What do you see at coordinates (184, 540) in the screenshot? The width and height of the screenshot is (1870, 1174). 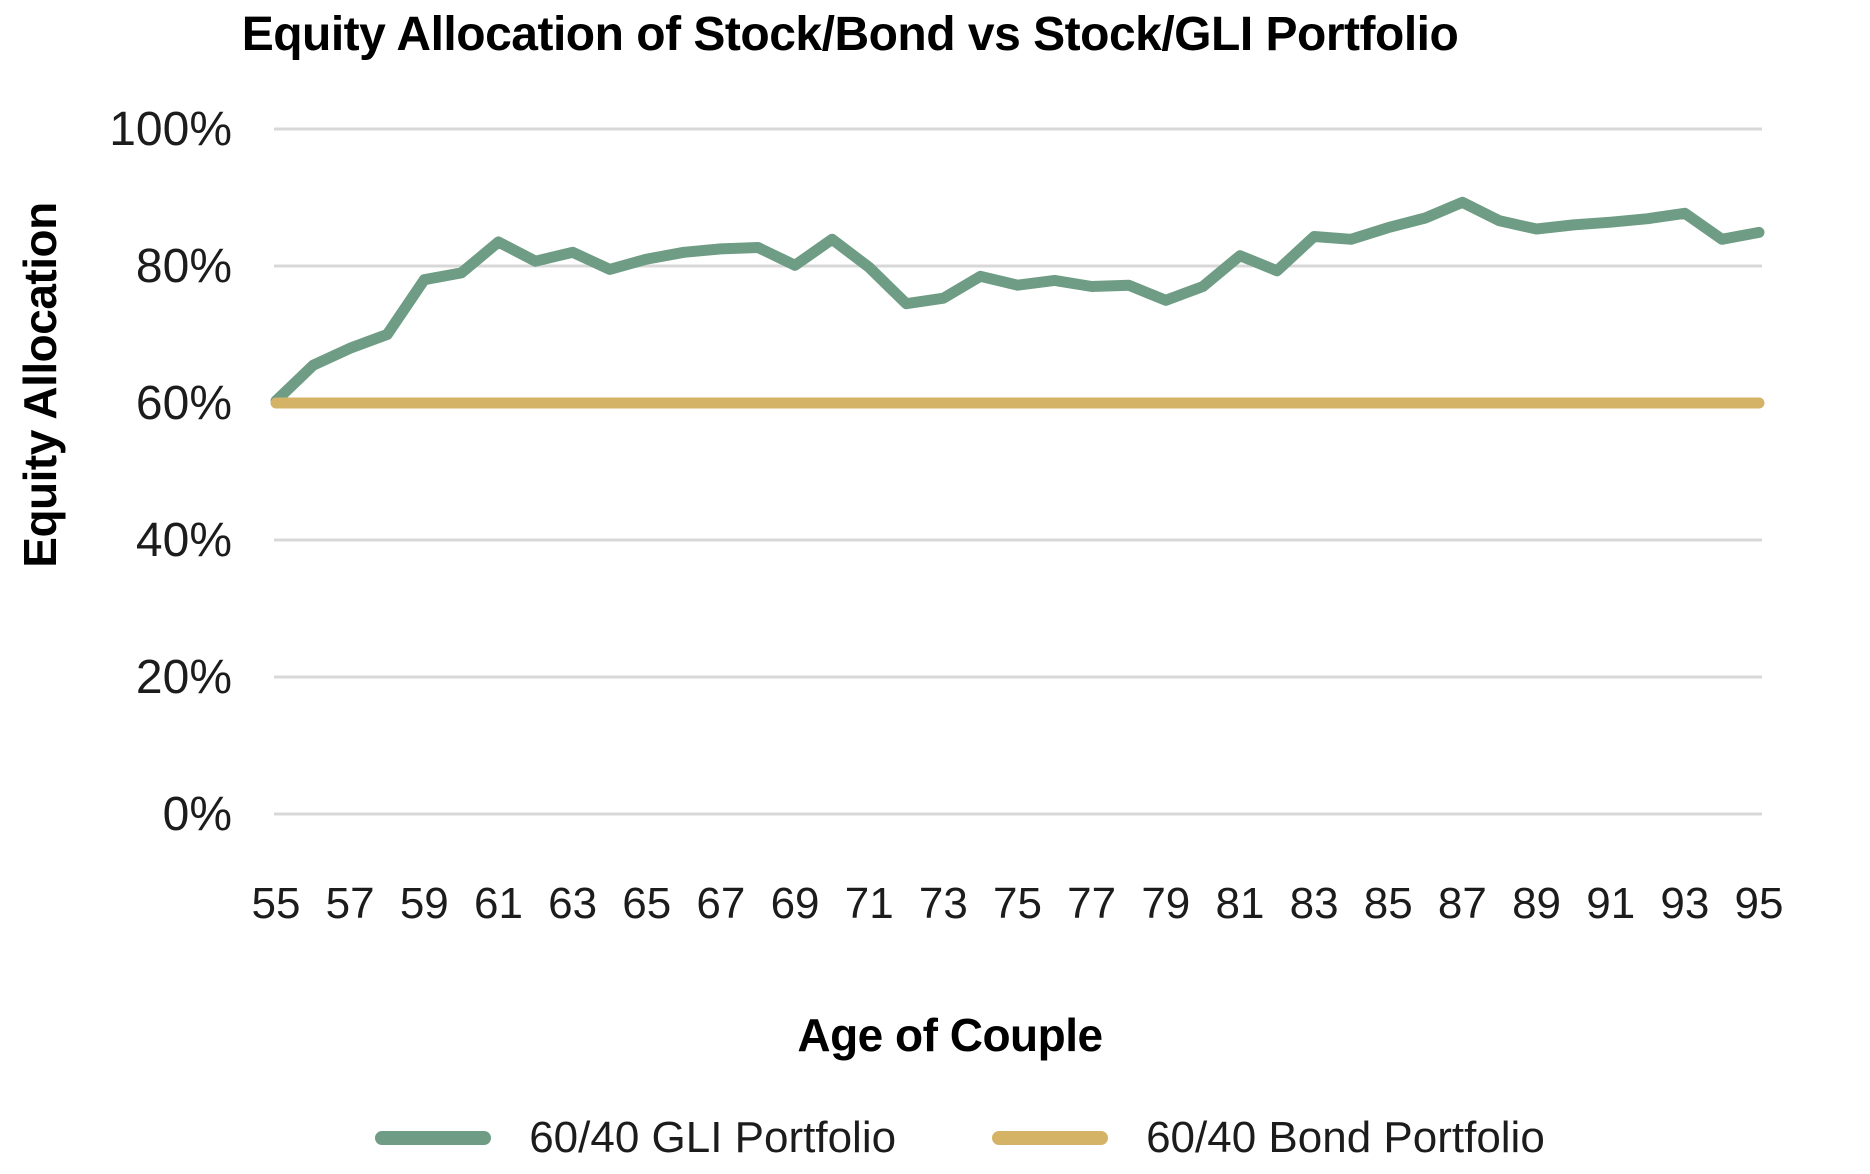 I see `y-tick-label: 40%` at bounding box center [184, 540].